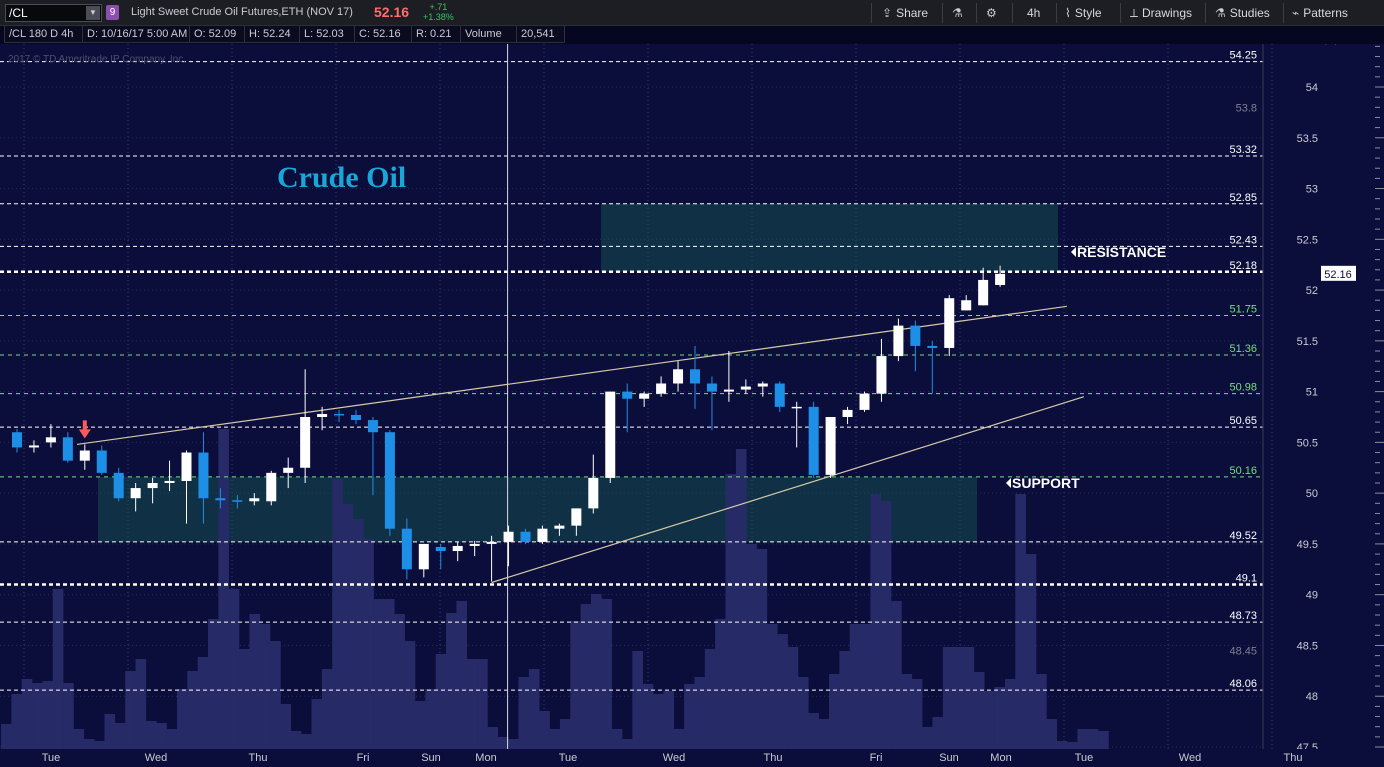 This screenshot has height=767, width=1384. Describe the element at coordinates (1056, 13) in the screenshot. I see `toolbar-separator` at that location.